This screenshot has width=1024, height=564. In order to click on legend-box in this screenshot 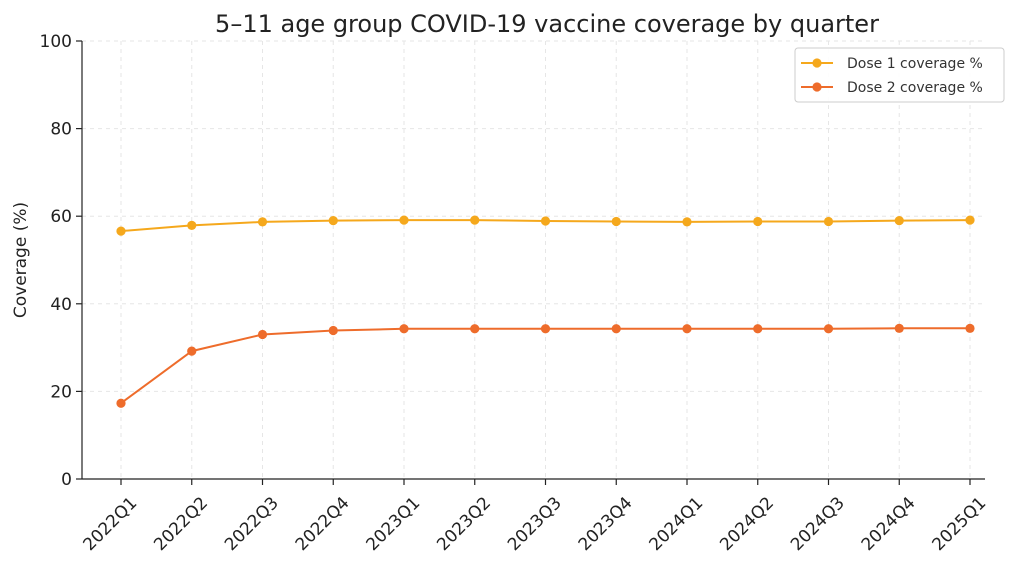, I will do `click(899, 75)`.